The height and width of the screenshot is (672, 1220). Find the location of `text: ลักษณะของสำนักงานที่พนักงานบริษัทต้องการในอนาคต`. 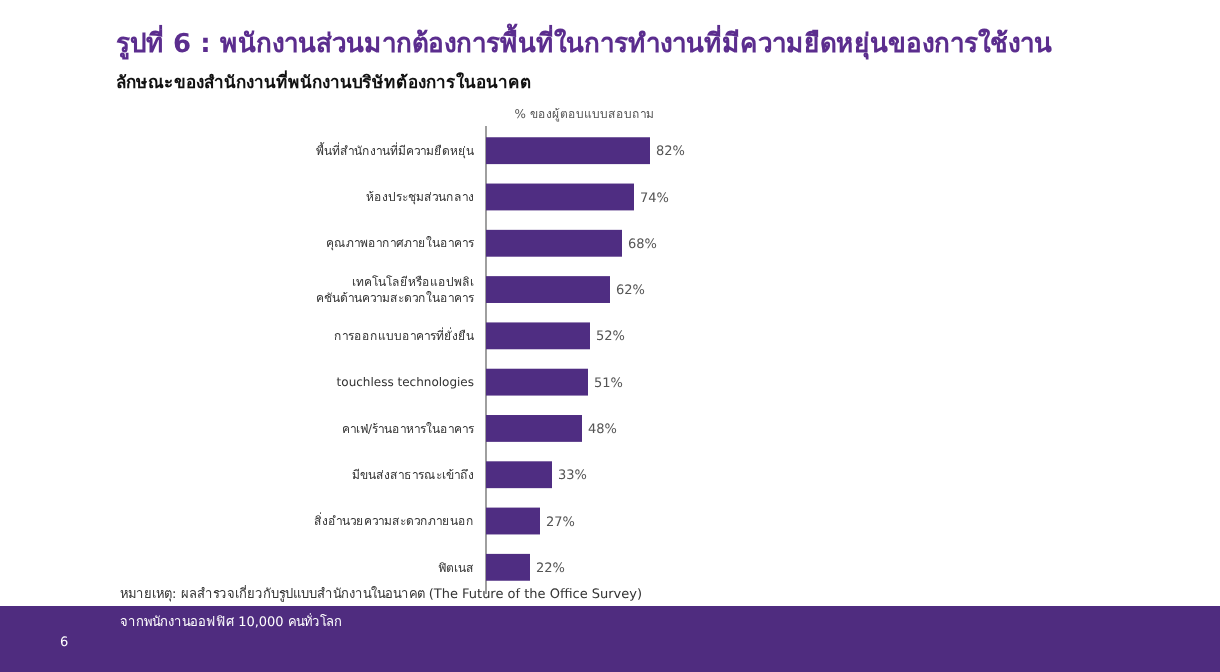

text: ลักษณะของสำนักงานที่พนักงานบริษัทต้องการในอนาคต is located at coordinates (324, 81).